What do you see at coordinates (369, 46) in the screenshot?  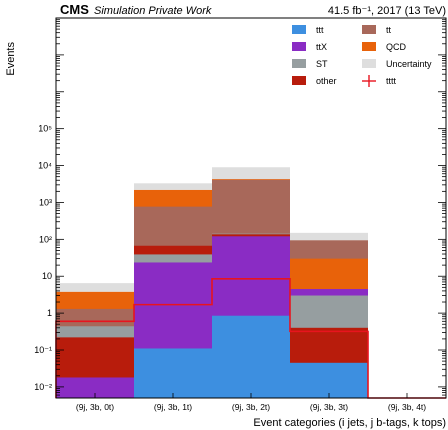 I see `legend-swatch-qcd` at bounding box center [369, 46].